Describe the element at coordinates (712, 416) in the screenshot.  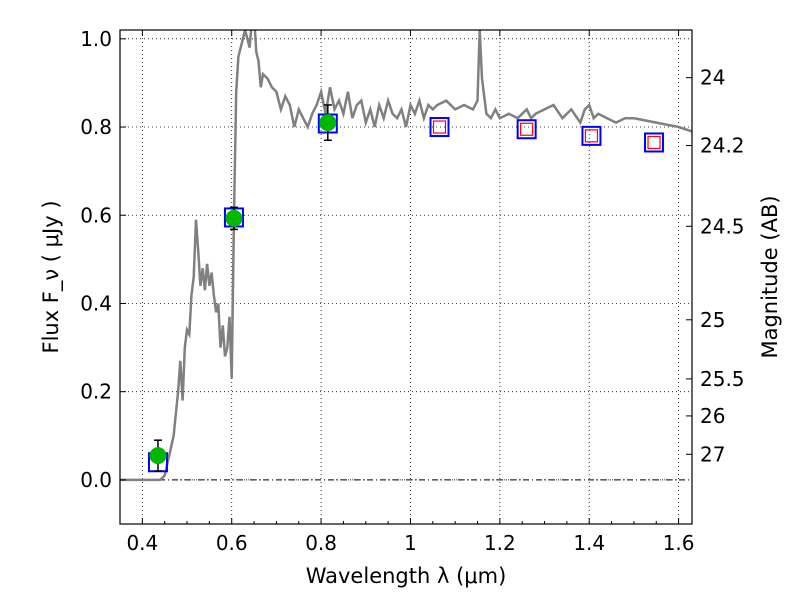
I see `right-tick-label: 26` at that location.